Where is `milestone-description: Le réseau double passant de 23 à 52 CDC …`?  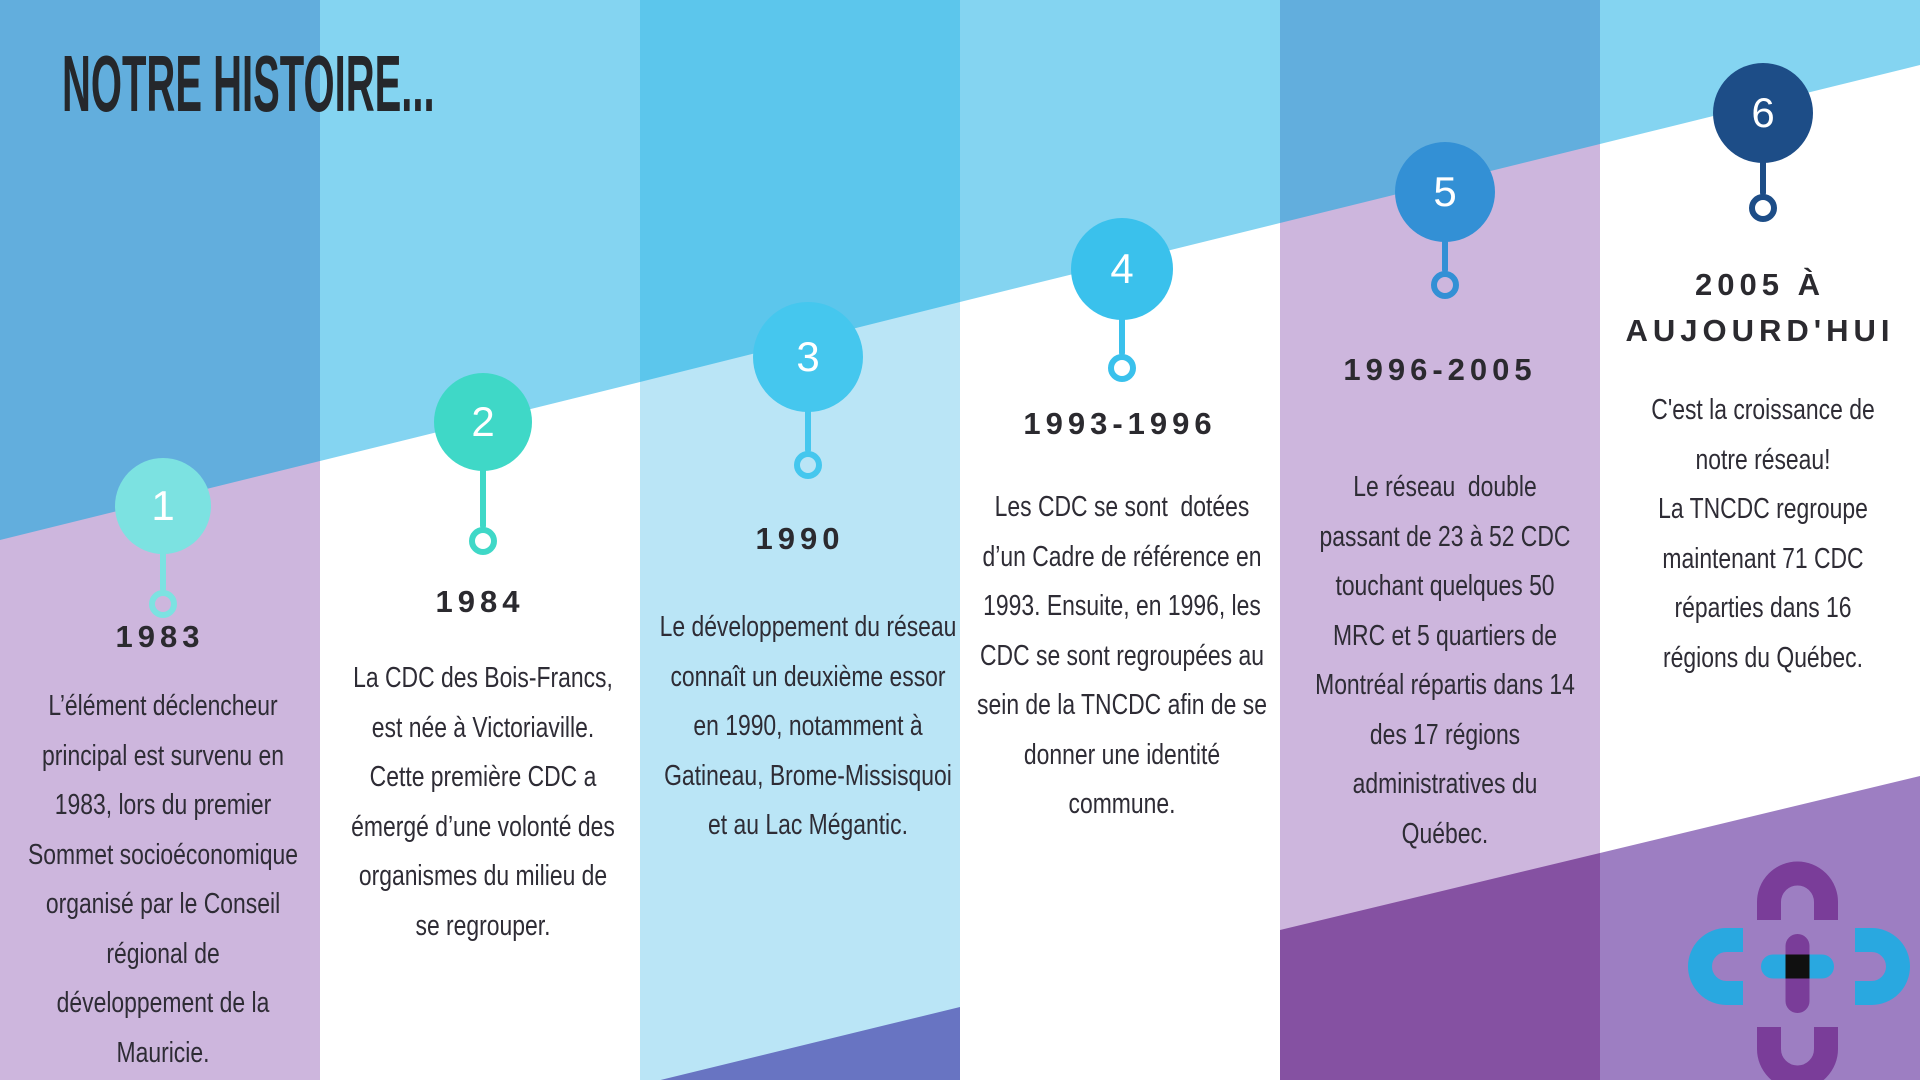
milestone-description: Le réseau double passant de 23 à 52 CDC … is located at coordinates (1445, 660).